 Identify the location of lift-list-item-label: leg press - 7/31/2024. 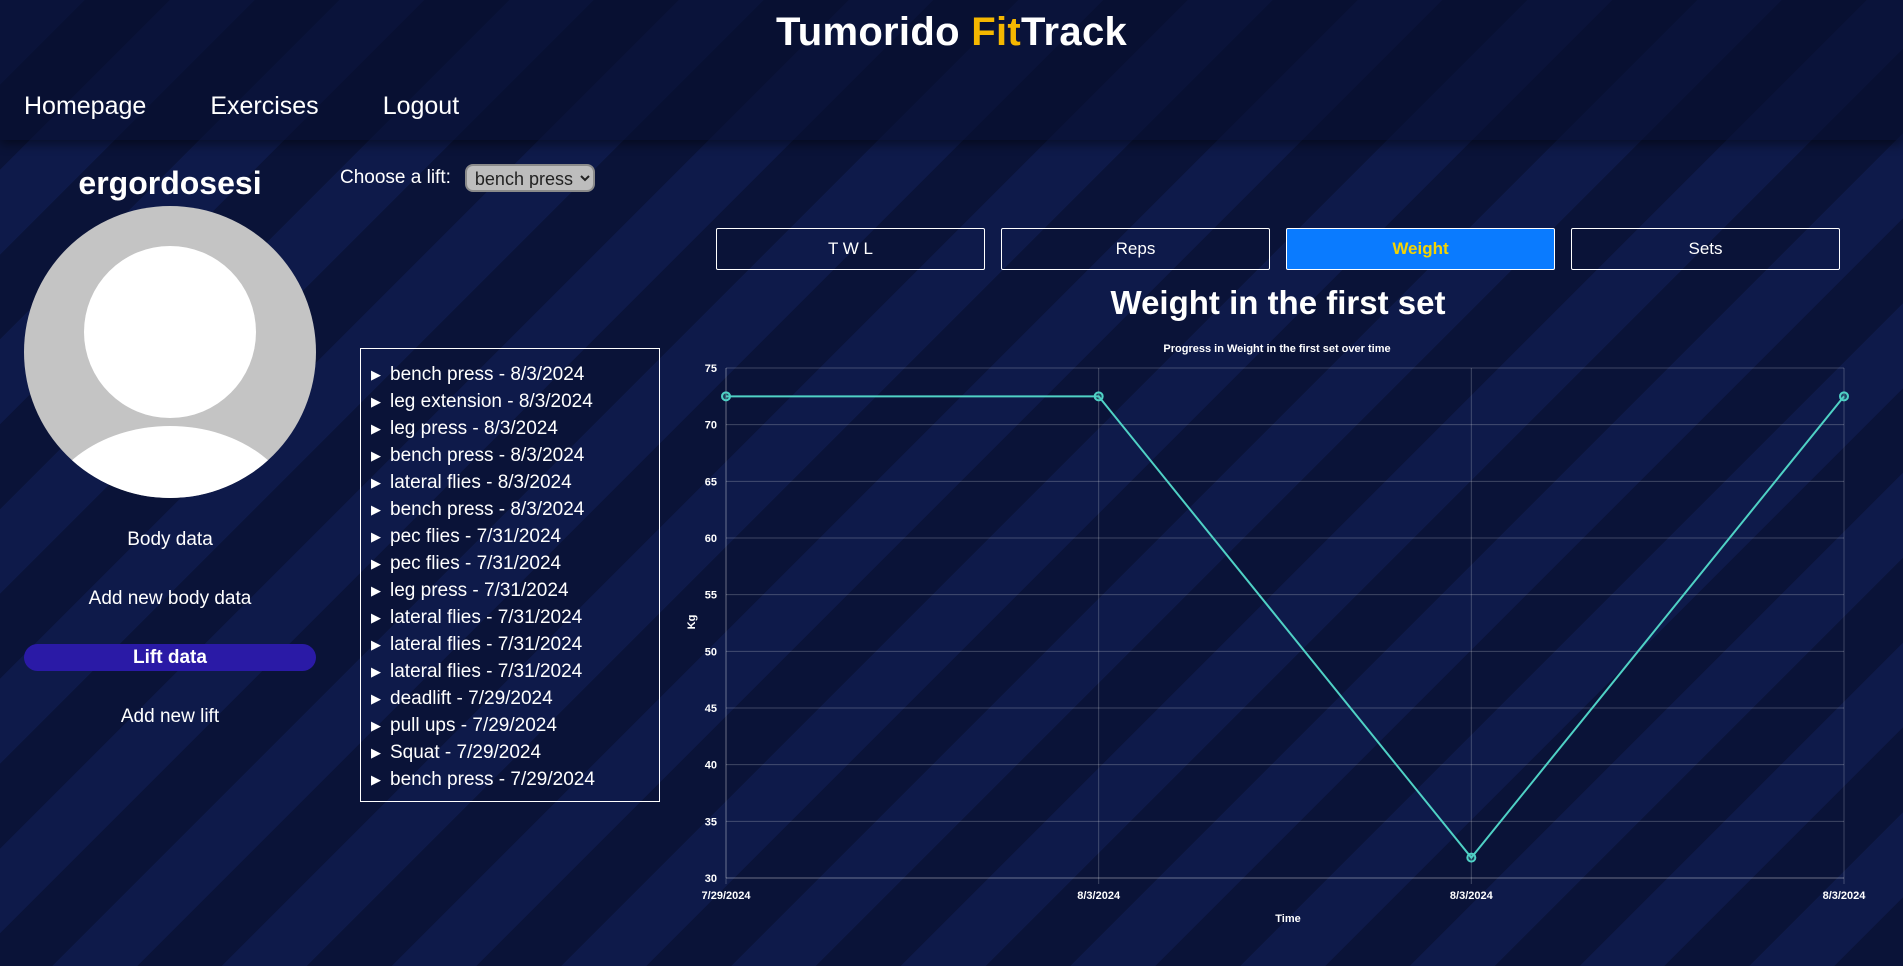
(479, 590).